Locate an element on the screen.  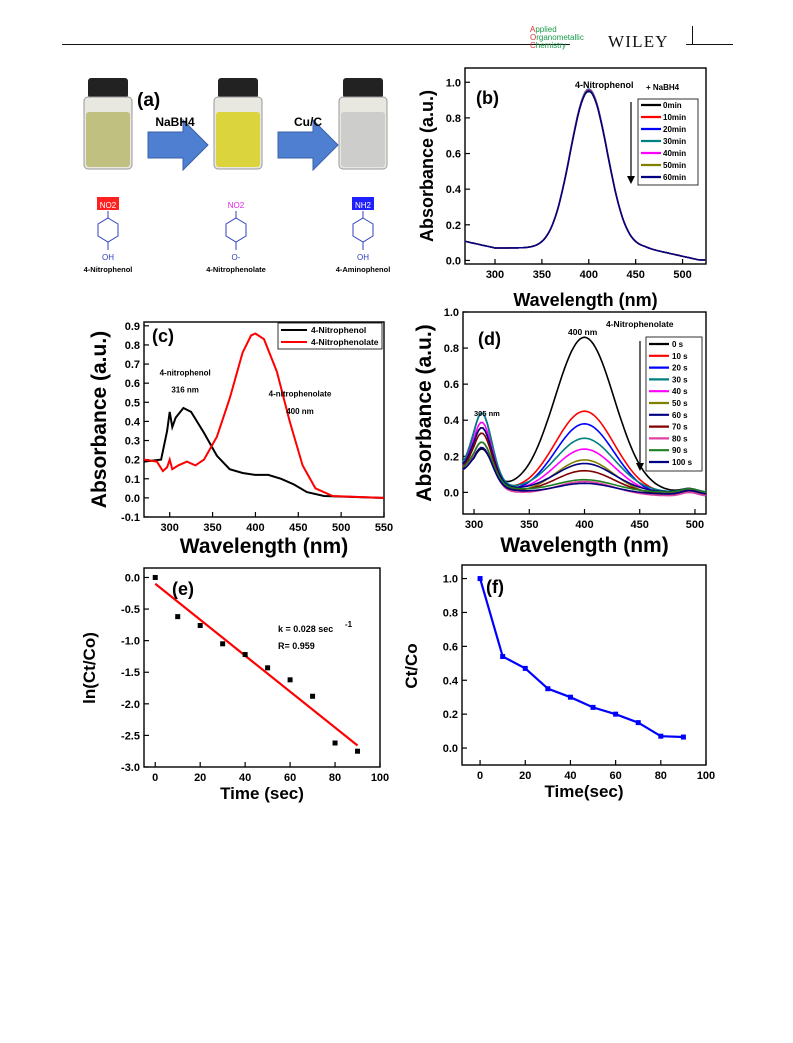
x-axis-label: Time (sec) is located at coordinates (262, 793).